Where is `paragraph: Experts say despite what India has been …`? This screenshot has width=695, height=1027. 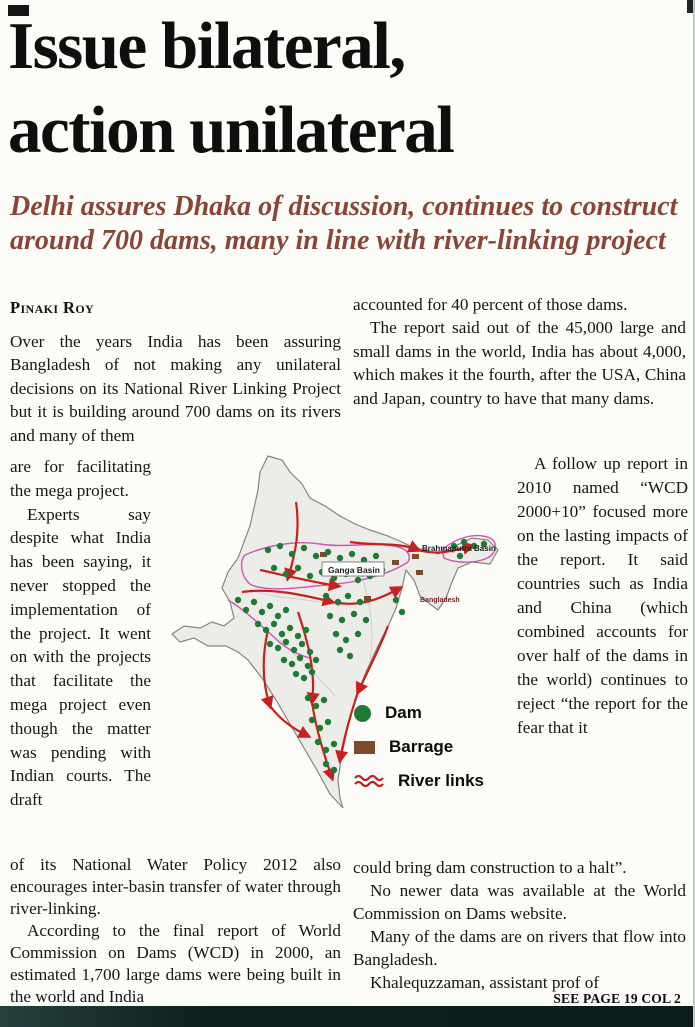
paragraph: Experts say despite what India has been … is located at coordinates (80, 657).